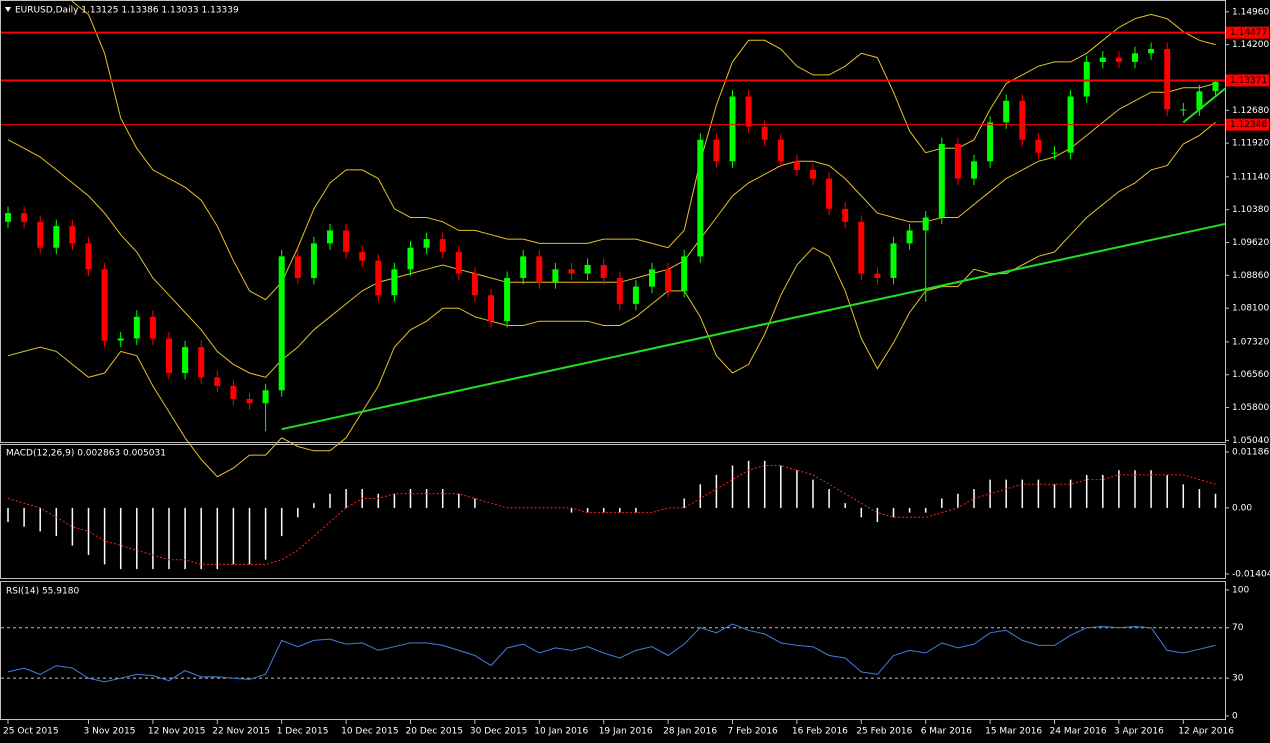 The width and height of the screenshot is (1270, 743). Describe the element at coordinates (1251, 574) in the screenshot. I see `y-tick-label: -0.014044` at that location.